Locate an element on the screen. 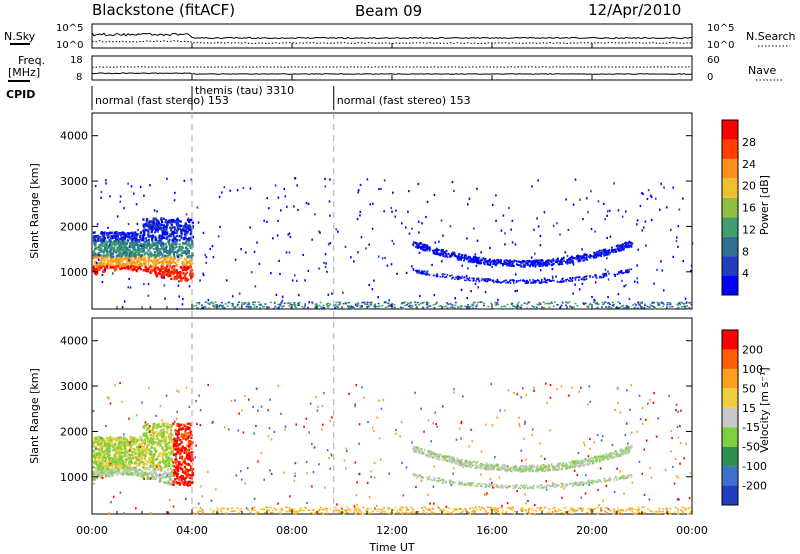 The image size is (800, 554). nsearch-label: N.Search is located at coordinates (771, 36).